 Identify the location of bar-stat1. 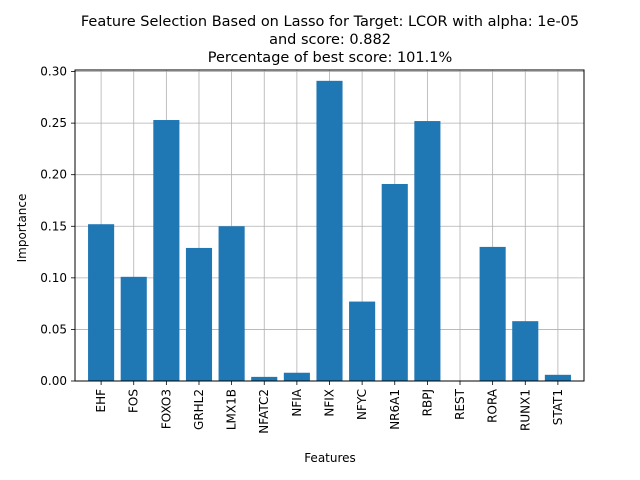
(557, 377).